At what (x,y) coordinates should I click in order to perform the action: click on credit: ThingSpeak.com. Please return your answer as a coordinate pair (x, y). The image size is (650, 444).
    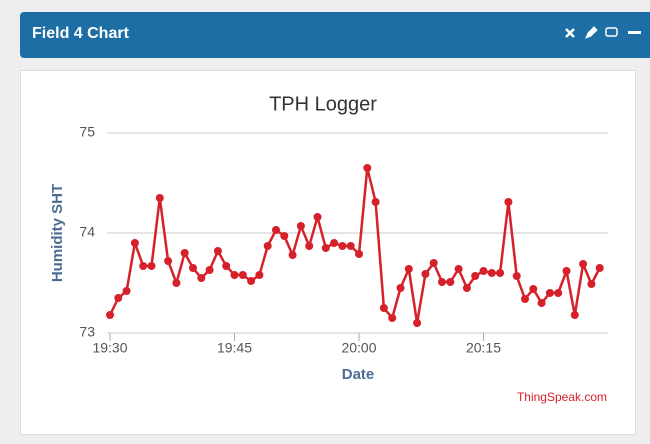
    Looking at the image, I should click on (562, 397).